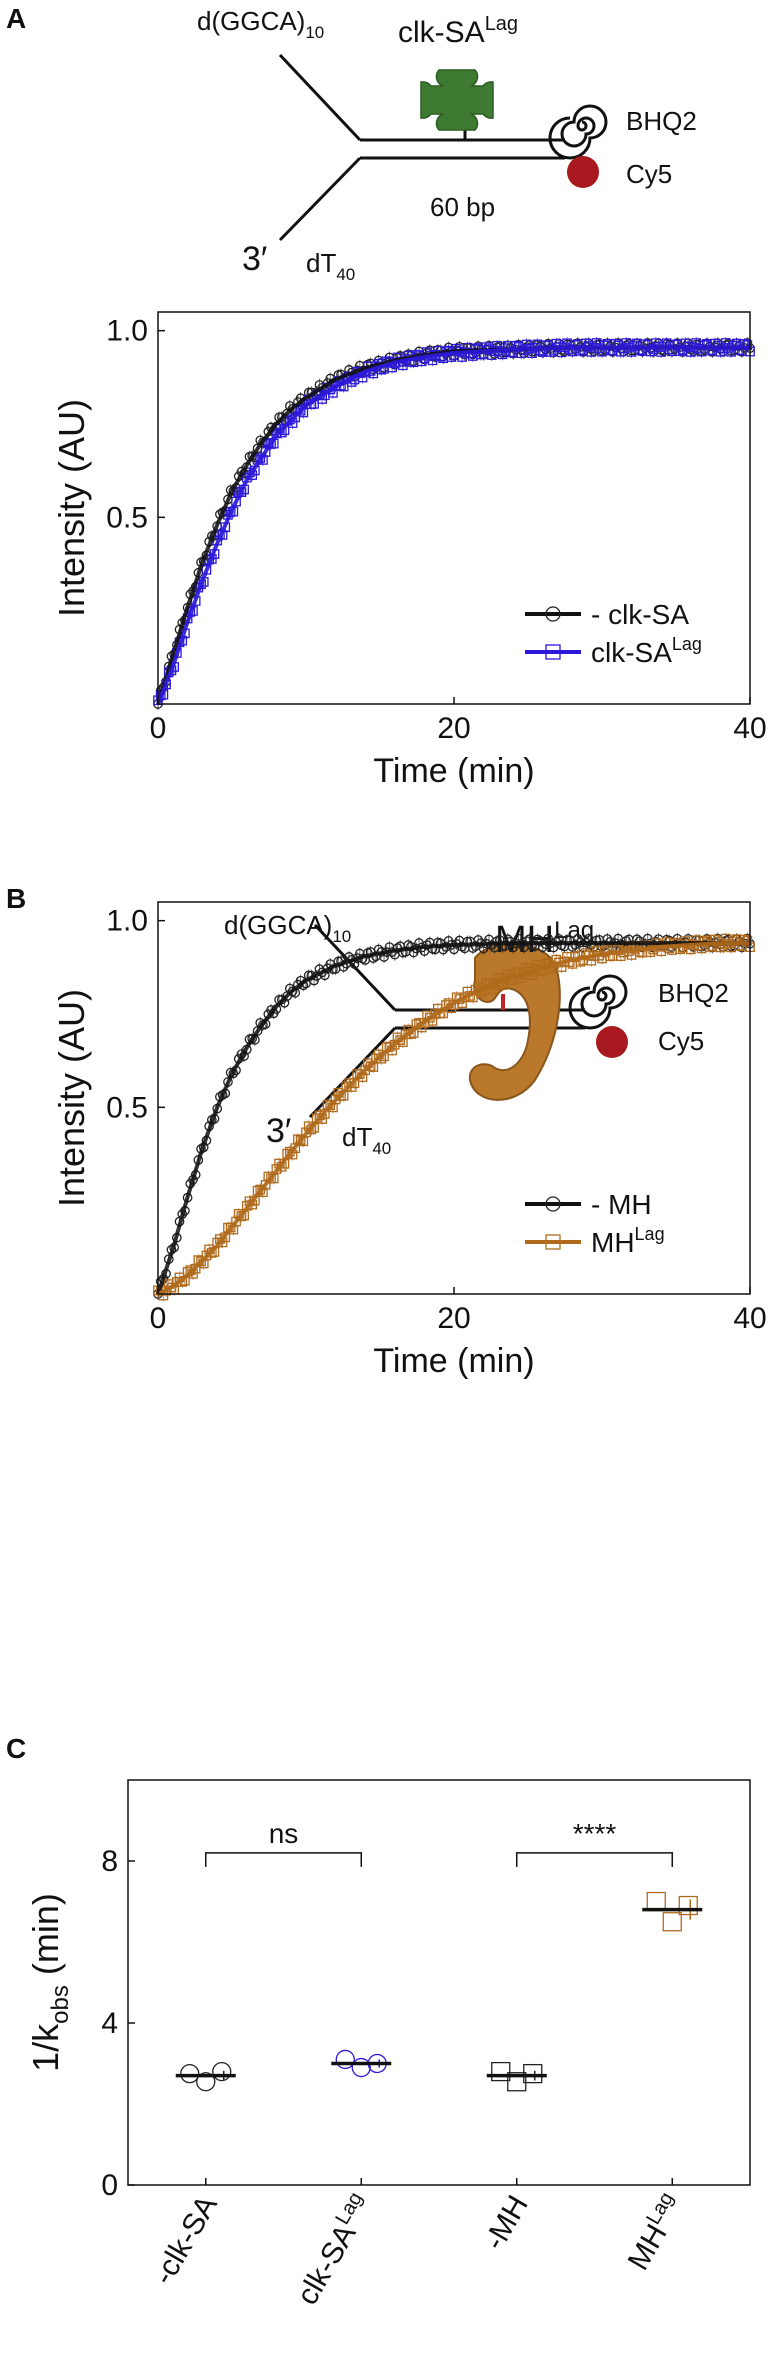 The width and height of the screenshot is (778, 2380). What do you see at coordinates (185, 2240) in the screenshot?
I see `x-tick-label: -clk-SA` at bounding box center [185, 2240].